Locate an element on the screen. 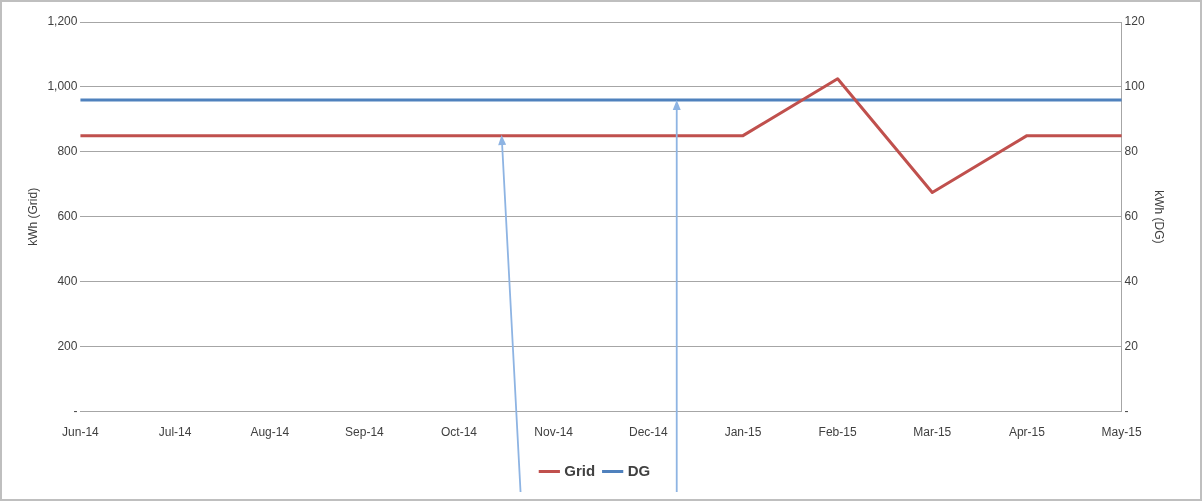 The height and width of the screenshot is (501, 1202). x-tick-label: Sep-14 is located at coordinates (365, 432).